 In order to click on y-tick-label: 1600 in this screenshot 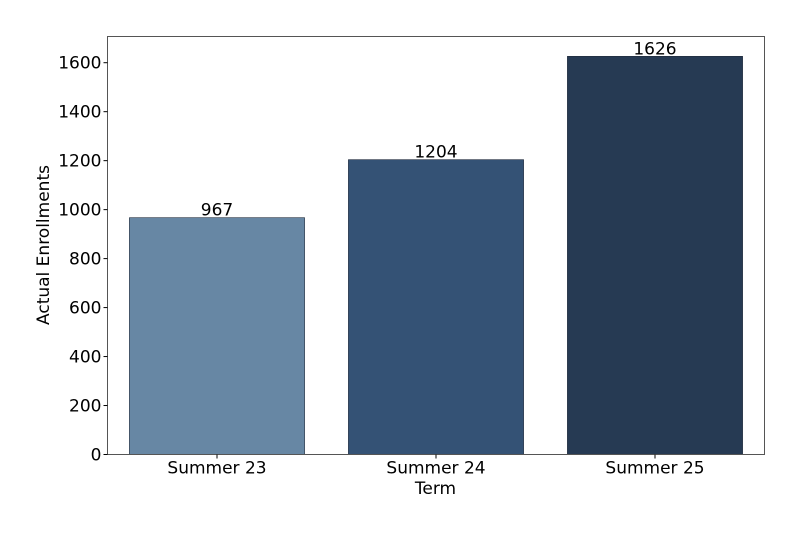, I will do `click(79, 64)`.